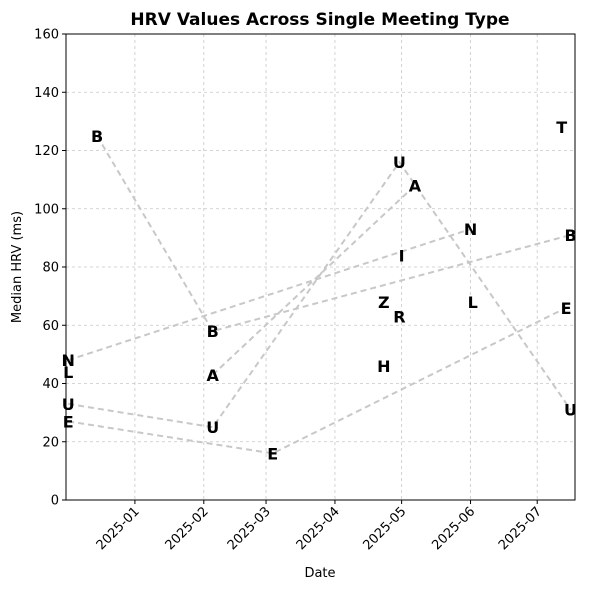  I want to click on y-axis-label: Median HRV (ms), so click(17, 267).